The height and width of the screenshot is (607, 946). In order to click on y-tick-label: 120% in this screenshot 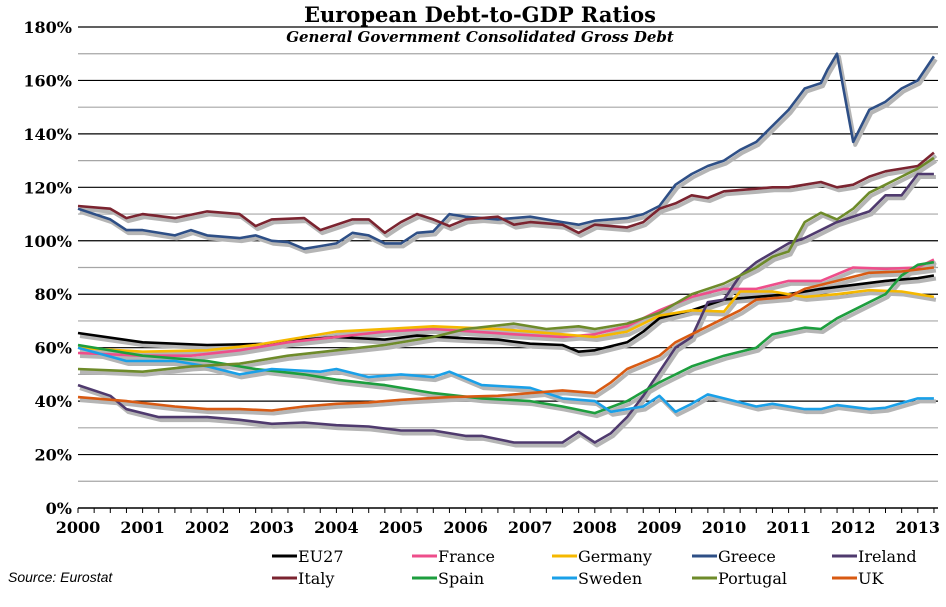, I will do `click(47, 187)`.